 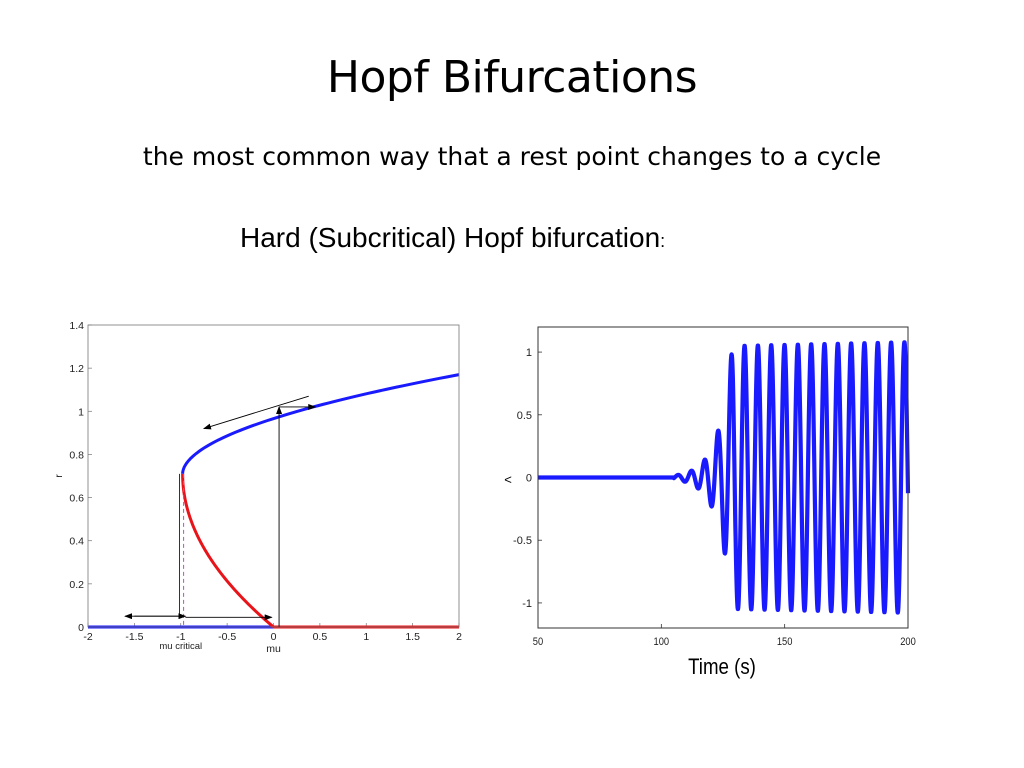 I want to click on time-x-tick-label: 150, so click(x=785, y=642).